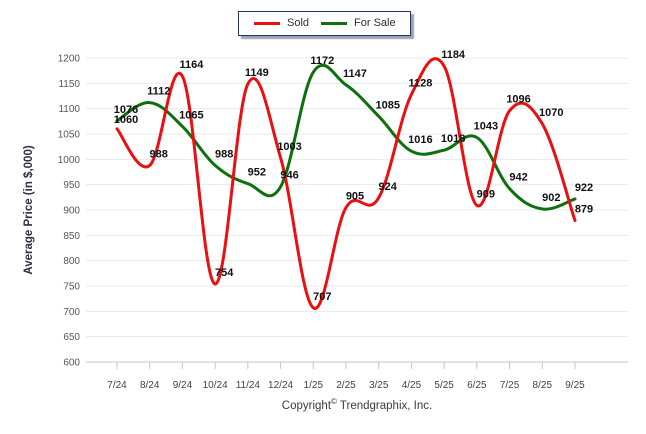  What do you see at coordinates (453, 55) in the screenshot?
I see `sold-point-label: 1184` at bounding box center [453, 55].